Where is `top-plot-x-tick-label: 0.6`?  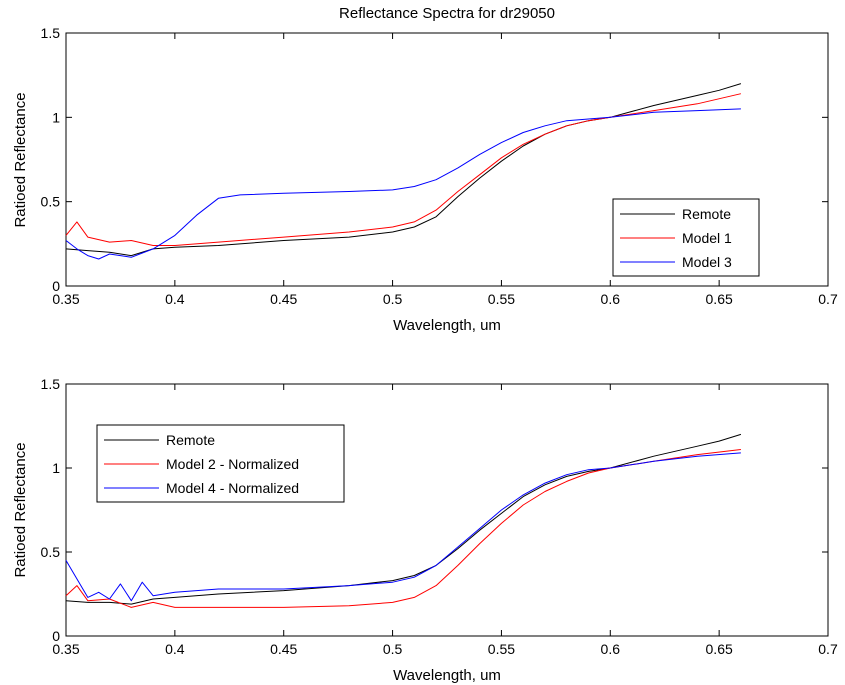
top-plot-x-tick-label: 0.6 is located at coordinates (611, 299).